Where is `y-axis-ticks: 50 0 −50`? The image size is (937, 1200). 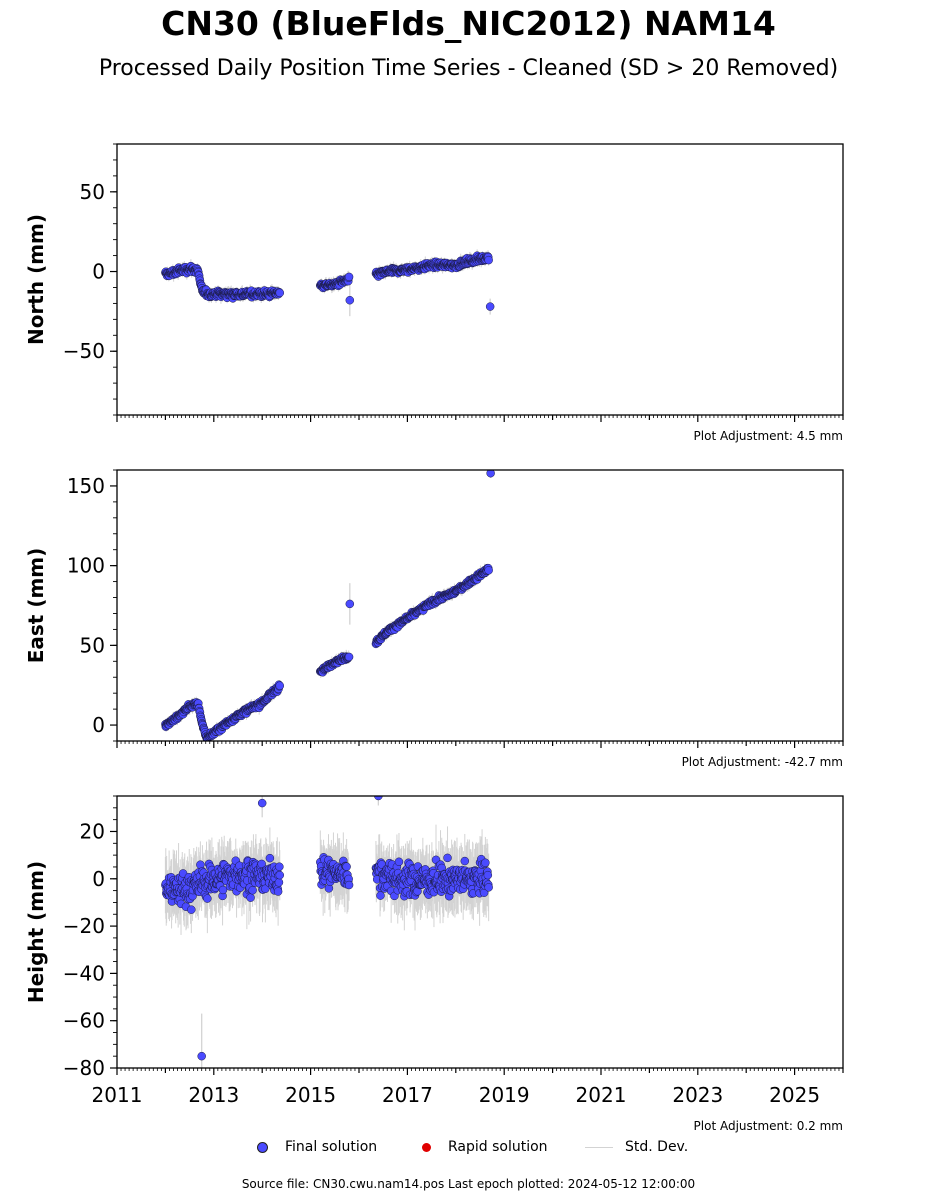
y-axis-ticks: 50 0 −50 is located at coordinates (90, 279).